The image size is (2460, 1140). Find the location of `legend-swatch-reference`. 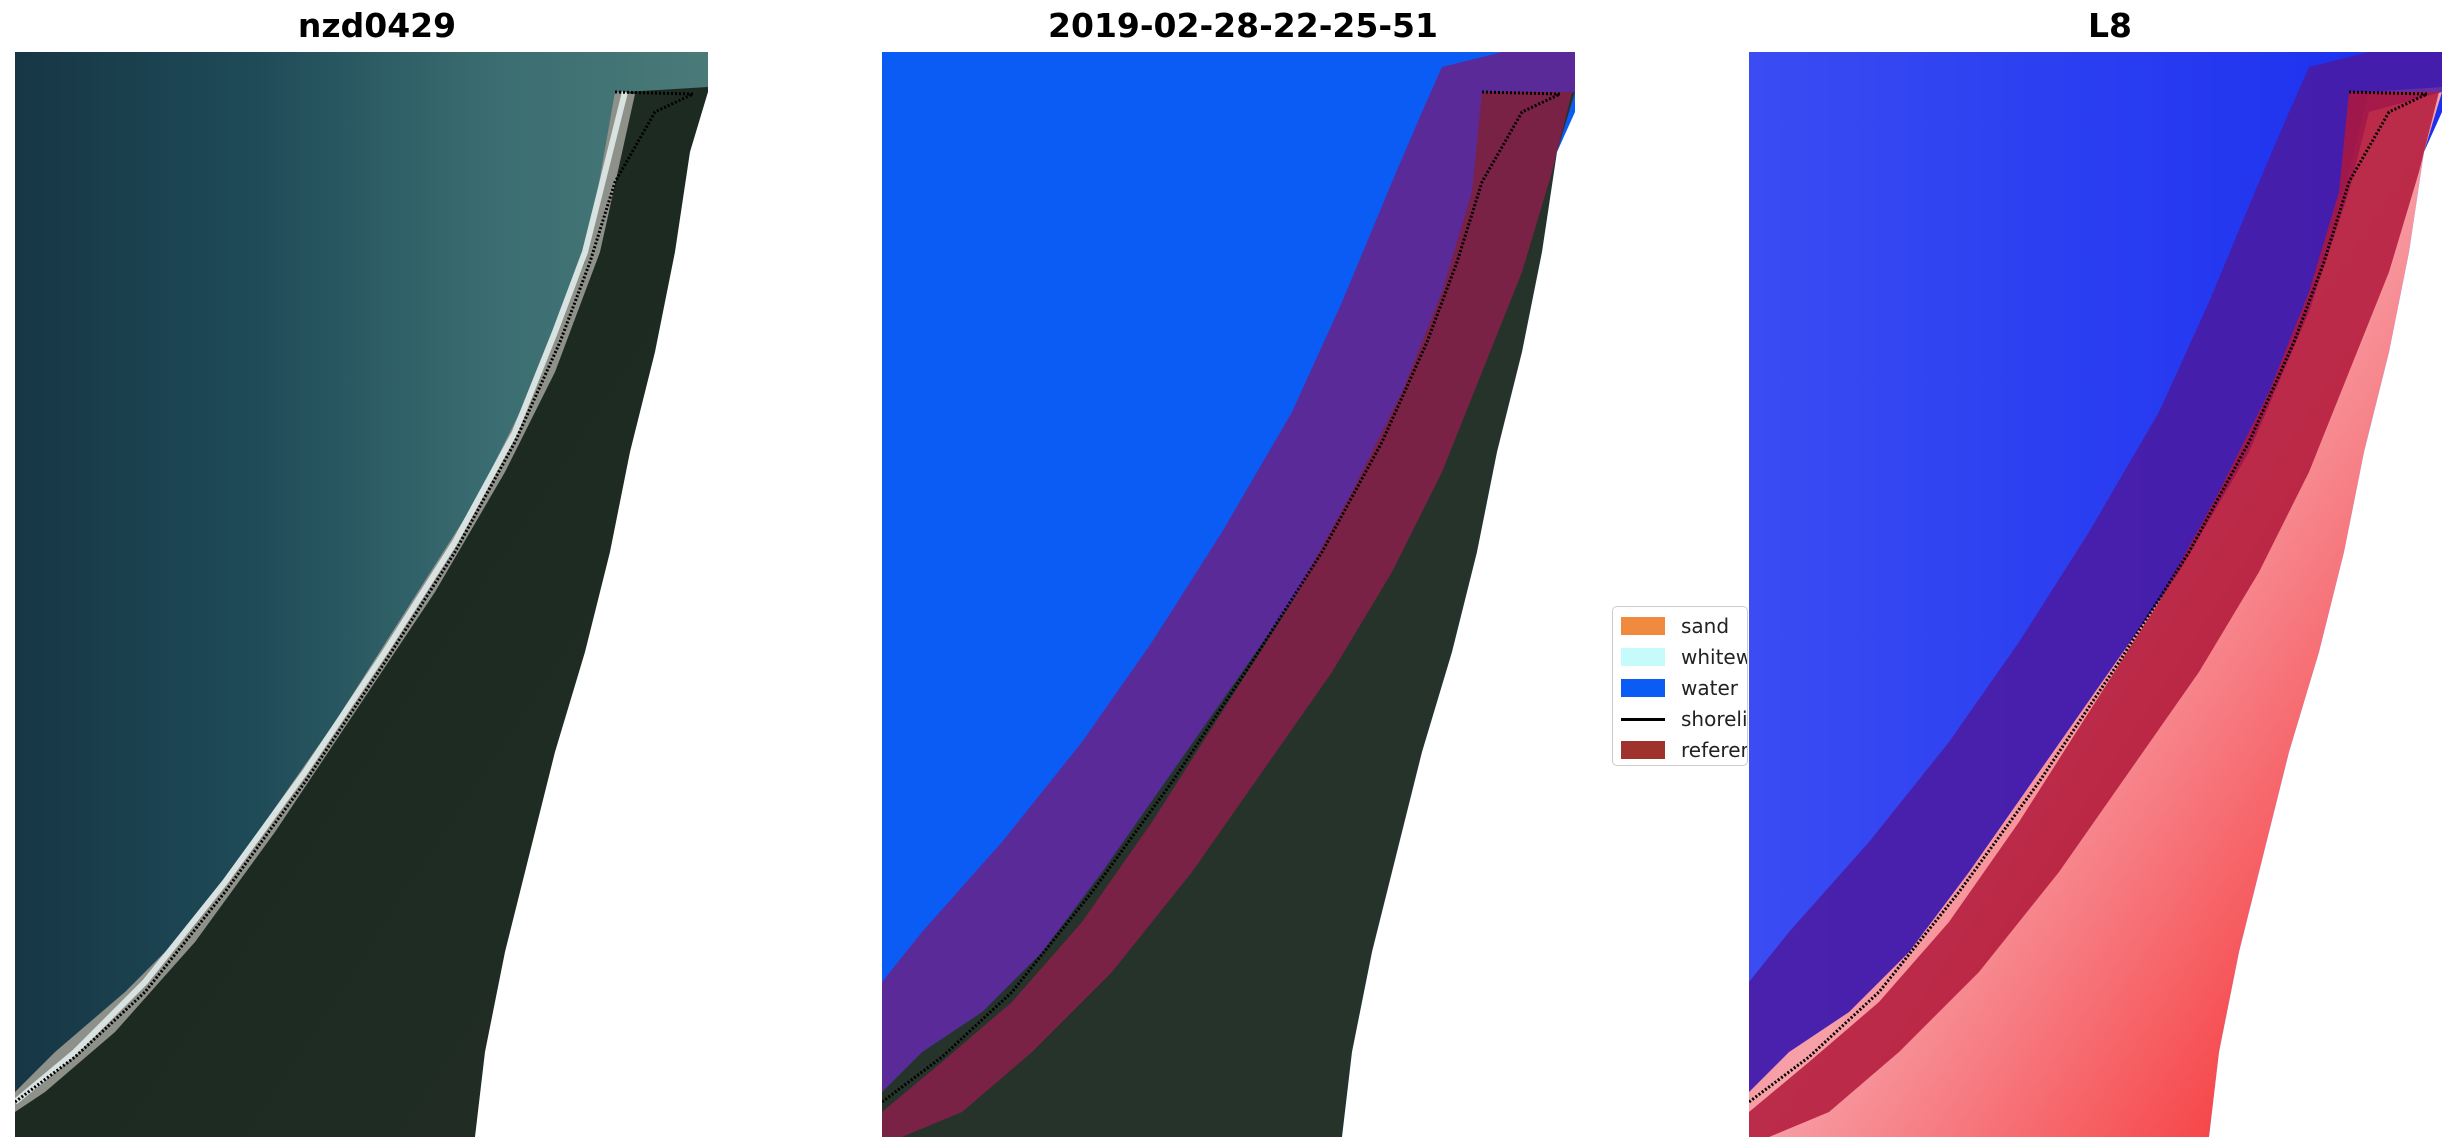

legend-swatch-reference is located at coordinates (1643, 750).